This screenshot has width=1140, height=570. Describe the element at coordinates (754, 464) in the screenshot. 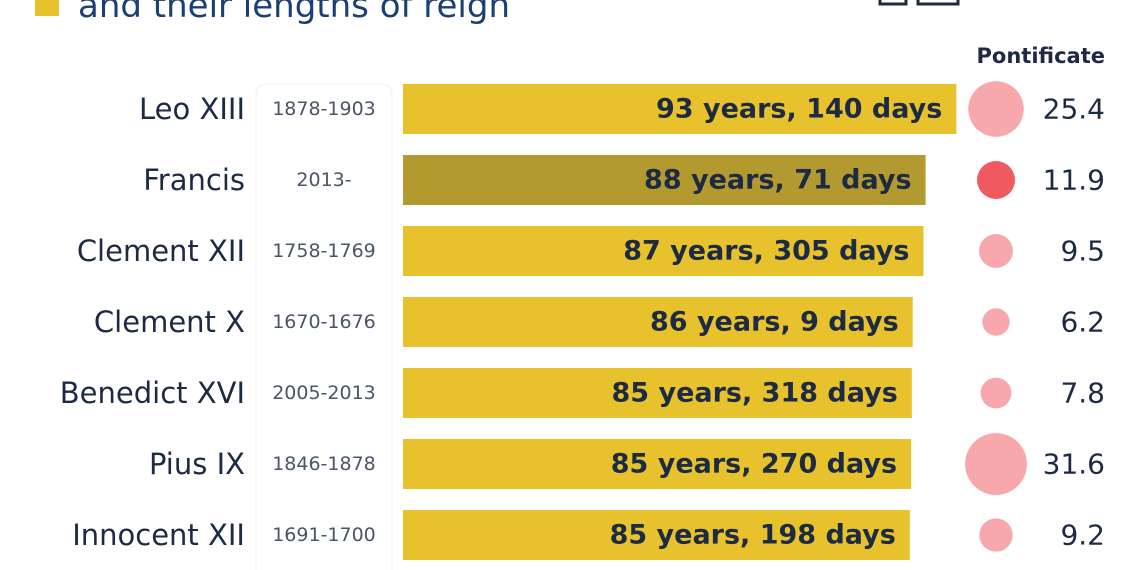

I see `value-label: 85 years, 270 days` at that location.